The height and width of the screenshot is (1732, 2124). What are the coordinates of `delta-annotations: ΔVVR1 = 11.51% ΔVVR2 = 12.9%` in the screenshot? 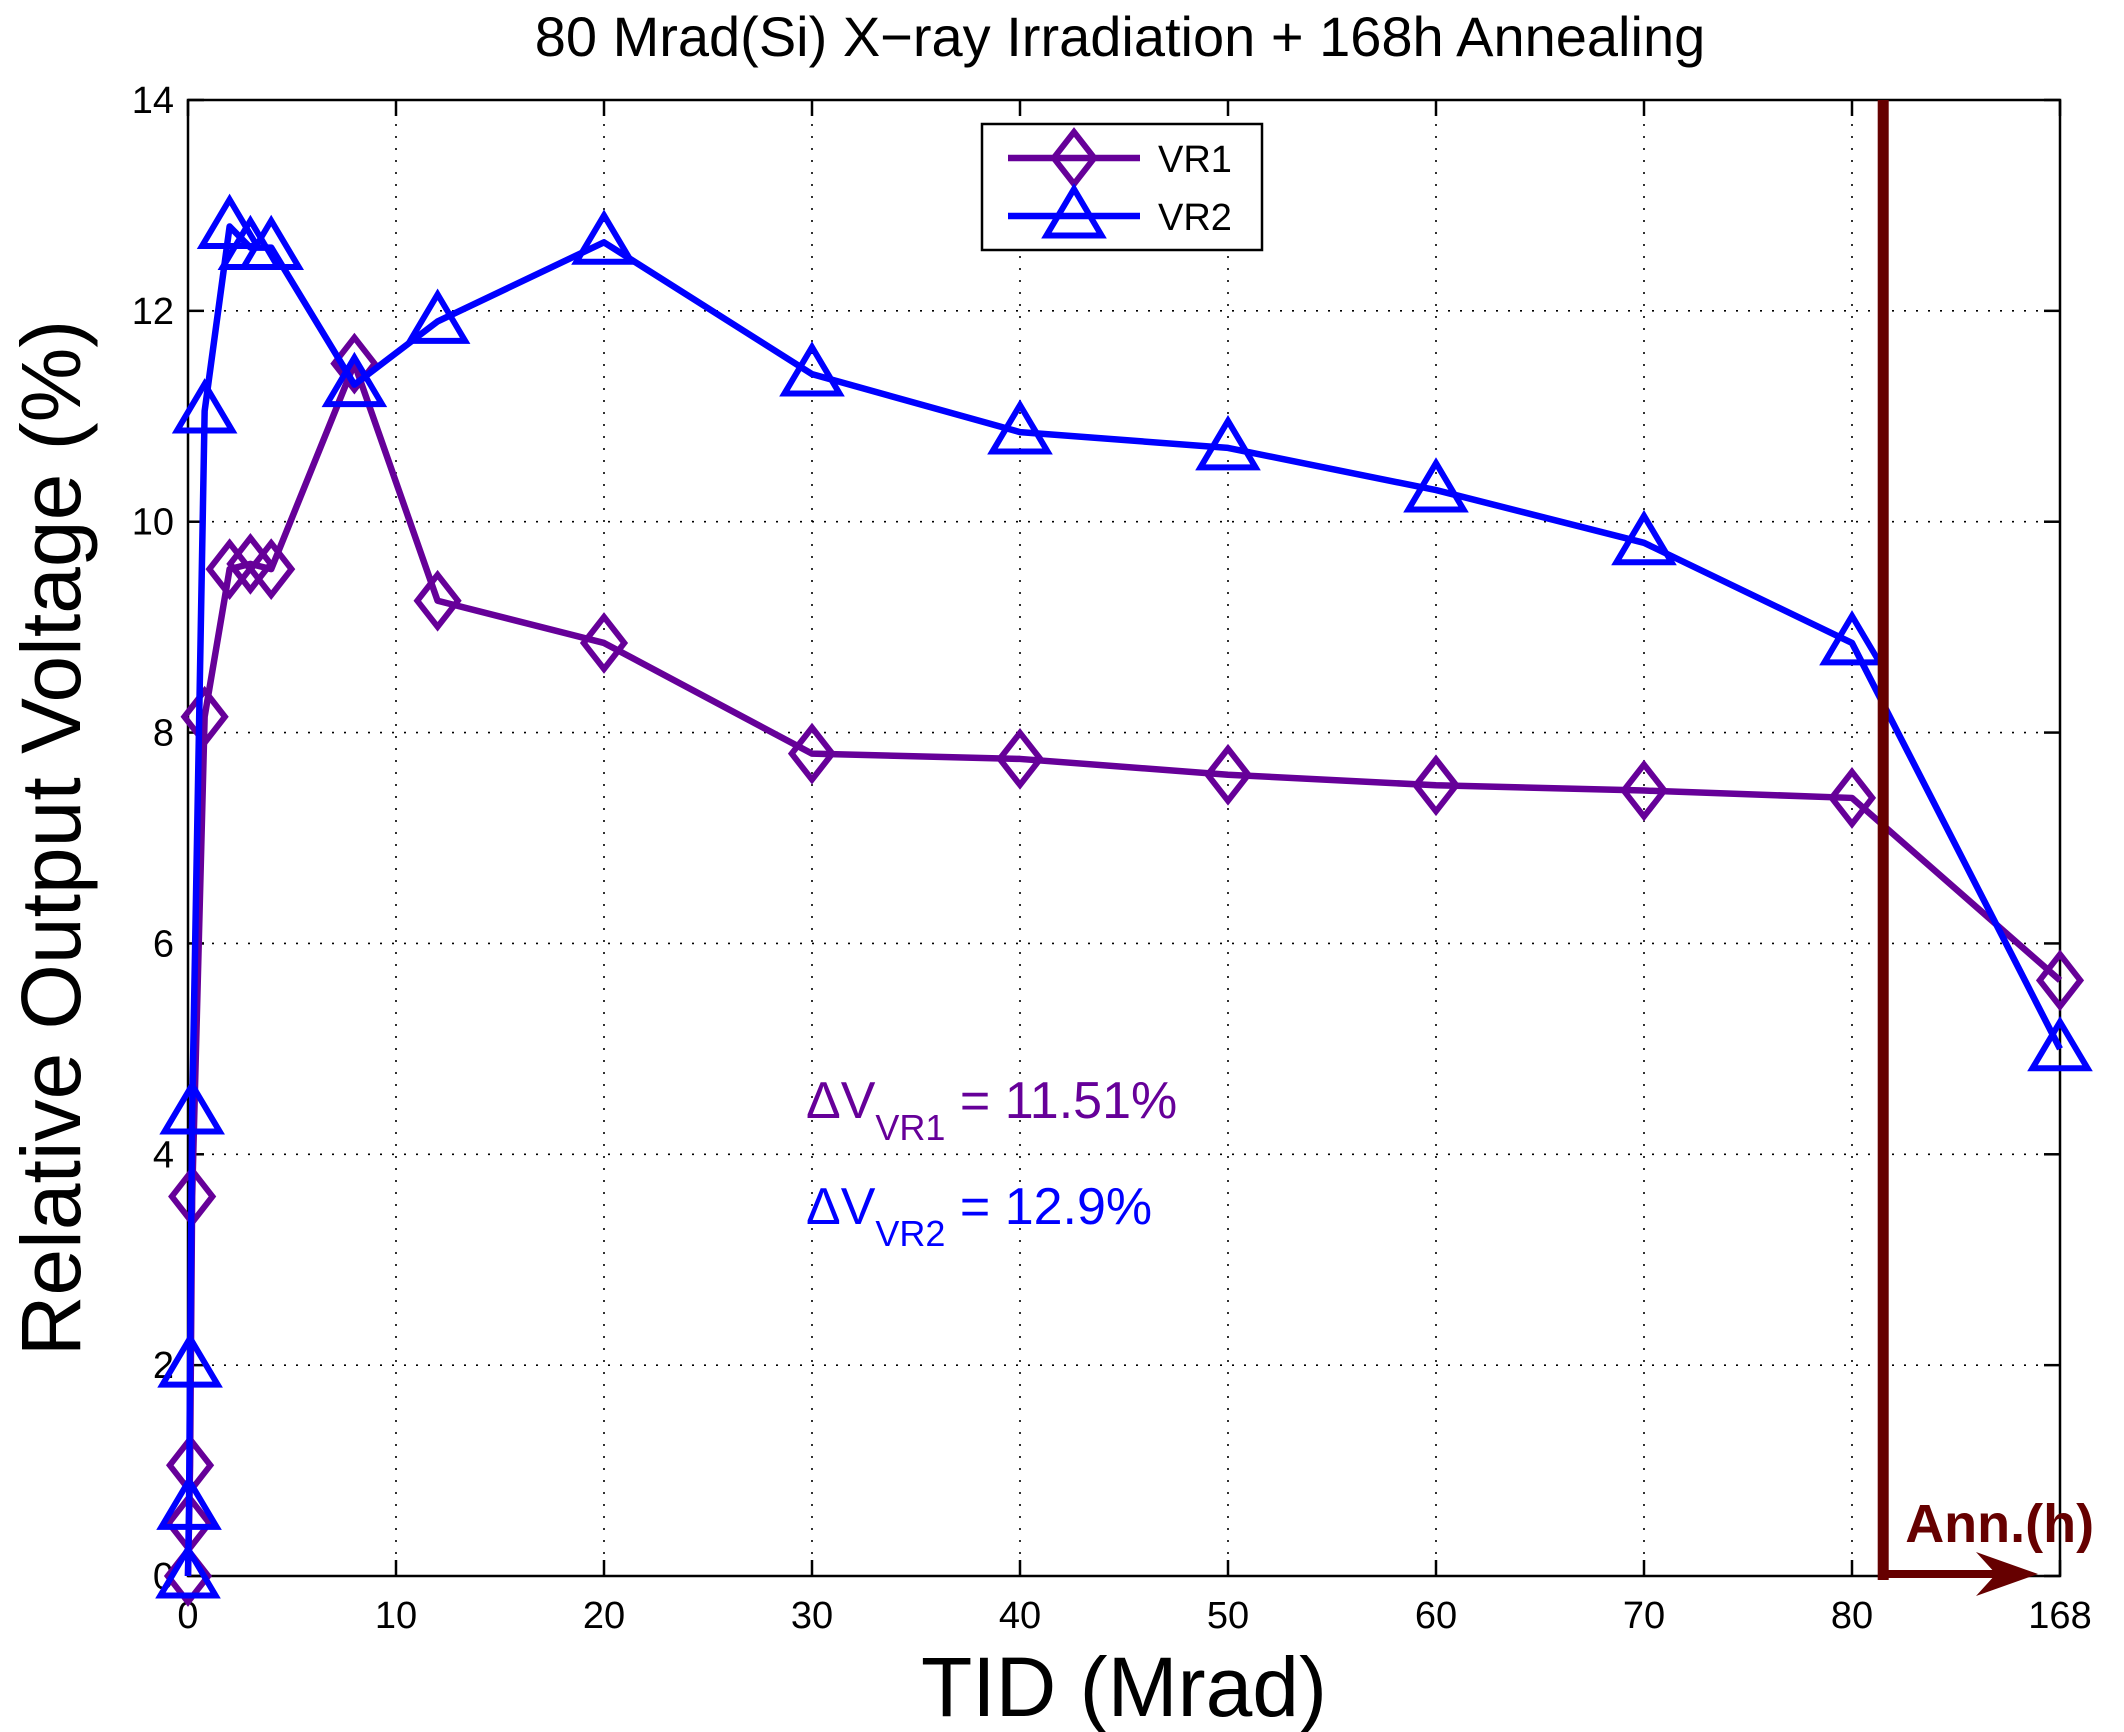 It's located at (991, 1163).